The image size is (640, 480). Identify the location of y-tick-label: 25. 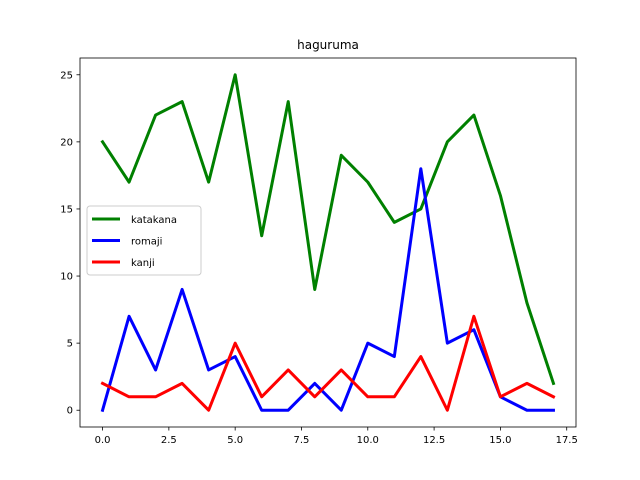
(66, 75).